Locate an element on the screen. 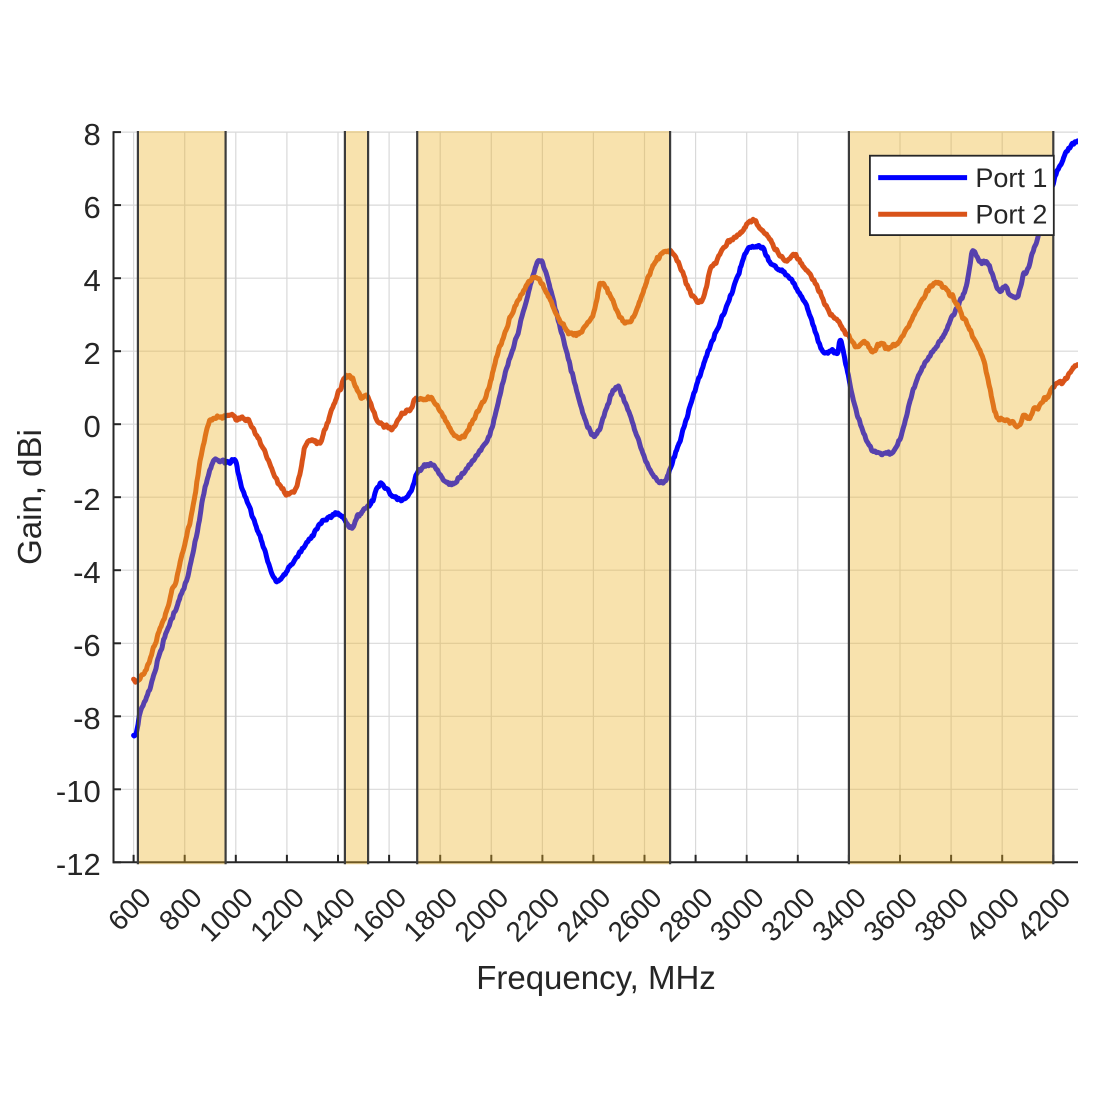 The height and width of the screenshot is (1100, 1100). svg-text: Gain, dBi is located at coordinates (29, 497).